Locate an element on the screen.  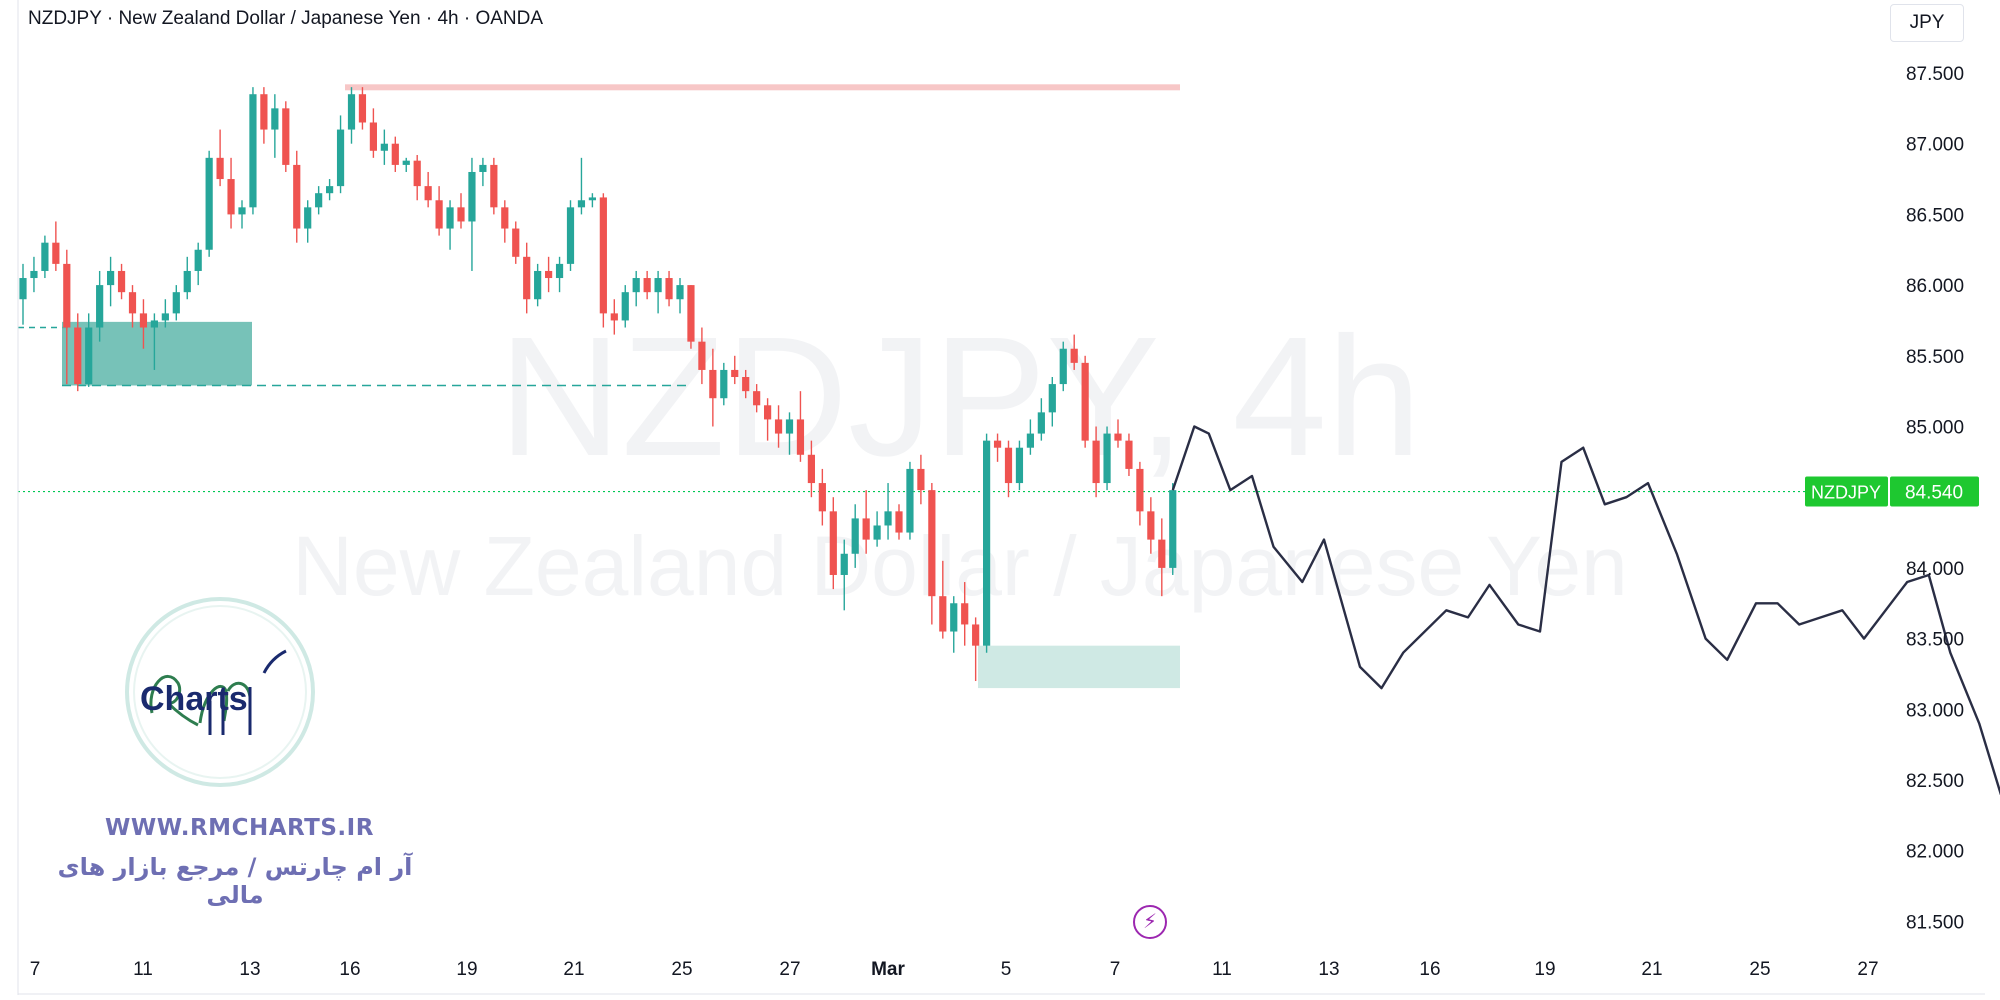
website-link: WWW.RMCHARTS.IR is located at coordinates (239, 828).